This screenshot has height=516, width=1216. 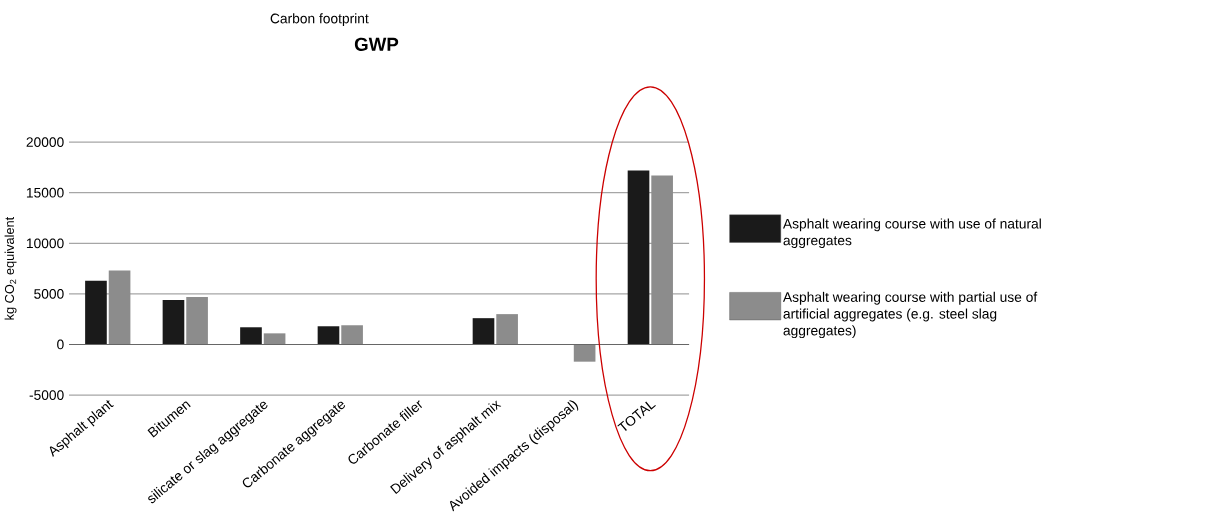 I want to click on y-axis-title: kg CO$_{2}$ equivalent, so click(x=10, y=268).